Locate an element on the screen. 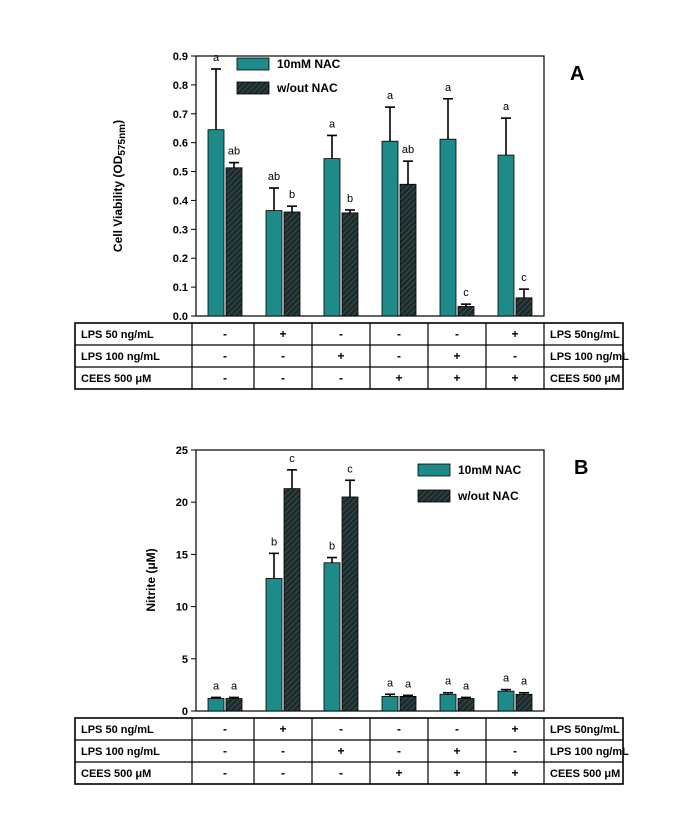  treatment-table is located at coordinates (349, 356).